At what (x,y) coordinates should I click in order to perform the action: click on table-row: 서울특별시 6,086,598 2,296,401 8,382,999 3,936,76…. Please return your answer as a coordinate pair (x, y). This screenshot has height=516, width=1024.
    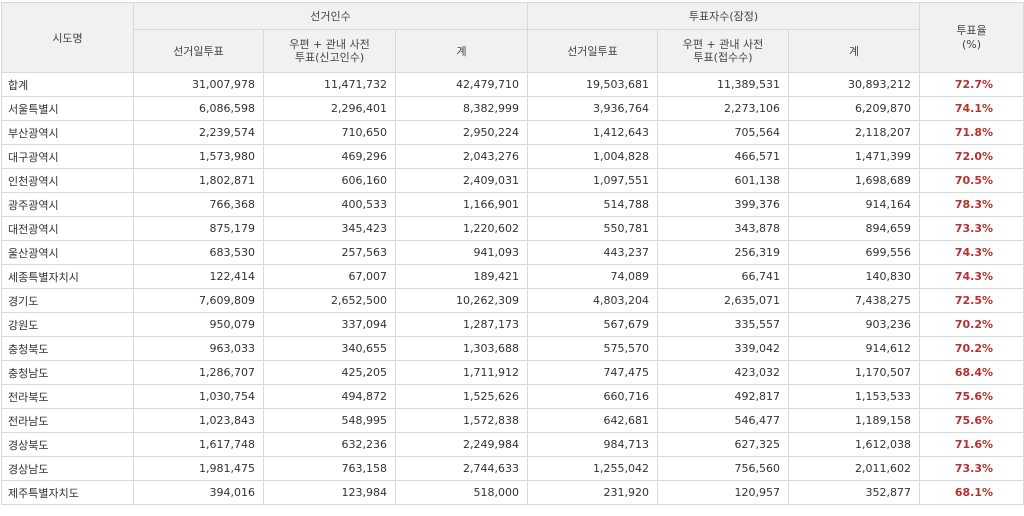
    Looking at the image, I should click on (512, 108).